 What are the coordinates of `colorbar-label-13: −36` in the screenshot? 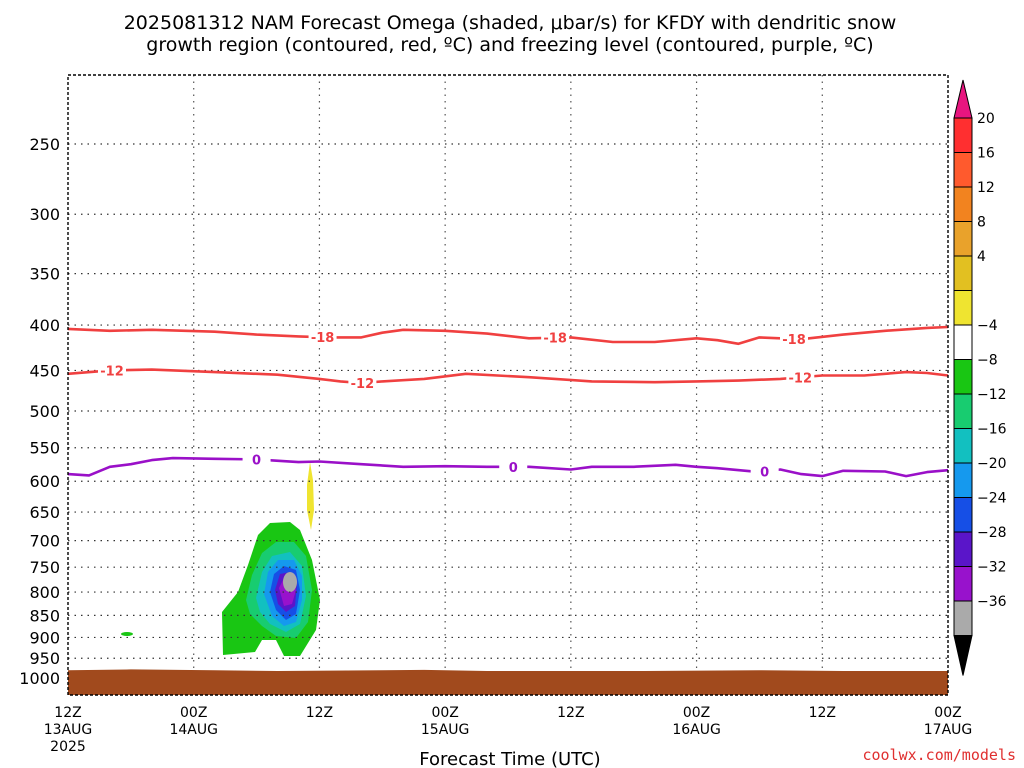 It's located at (992, 602).